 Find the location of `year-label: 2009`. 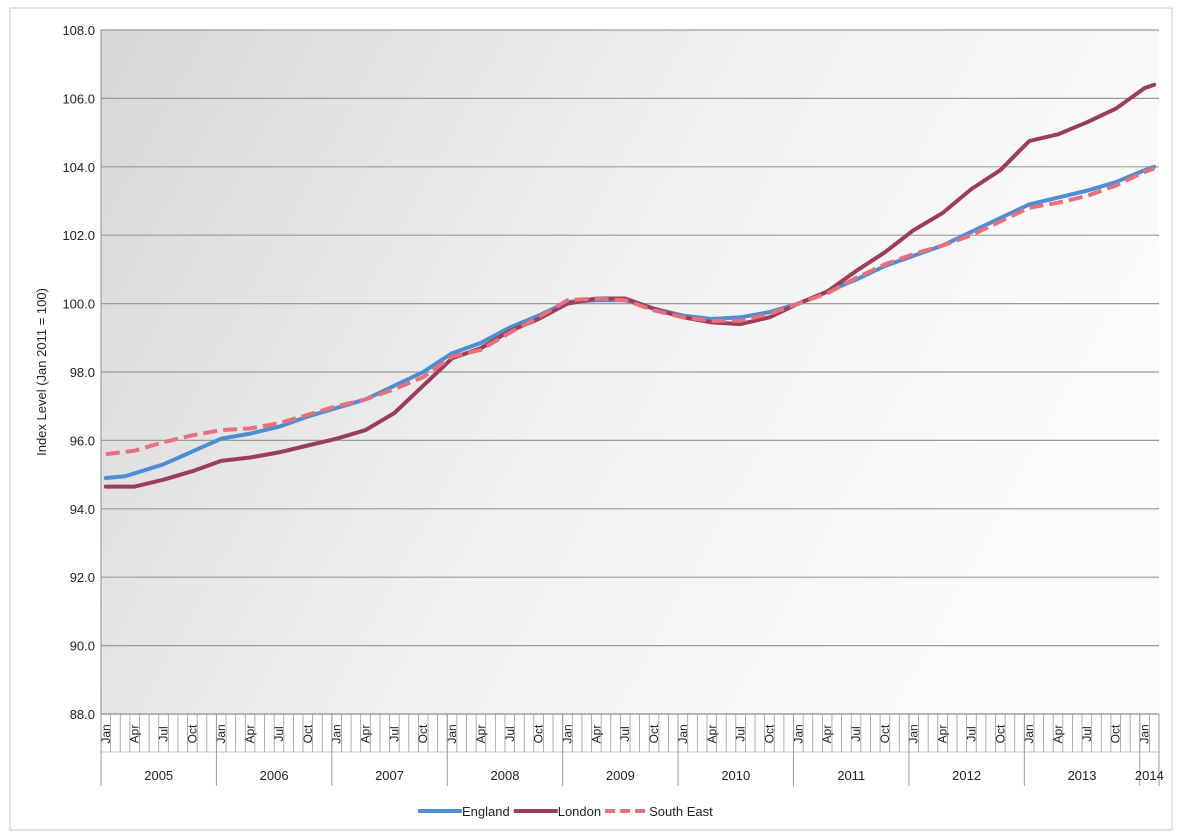

year-label: 2009 is located at coordinates (620, 775).